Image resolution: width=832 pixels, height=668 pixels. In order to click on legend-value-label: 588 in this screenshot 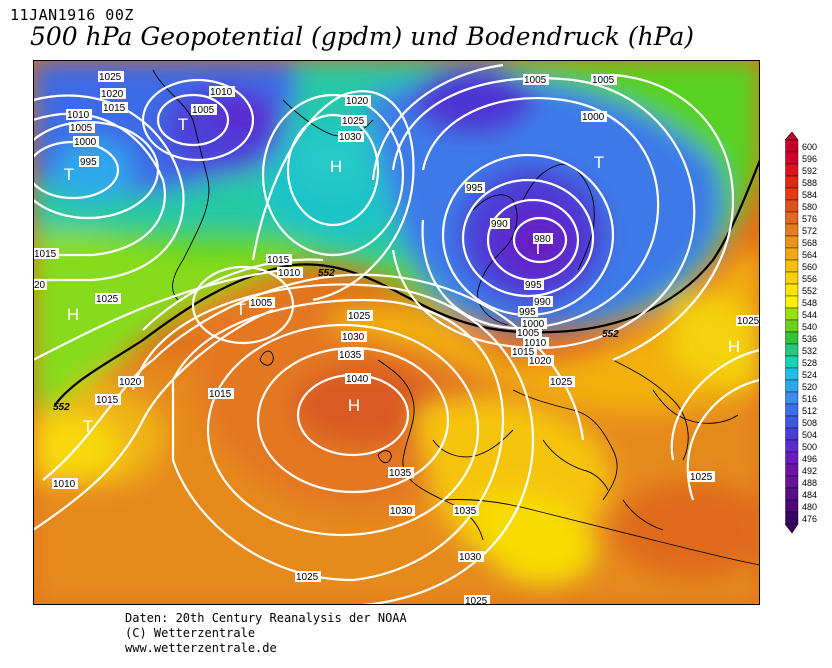, I will do `click(809, 183)`.